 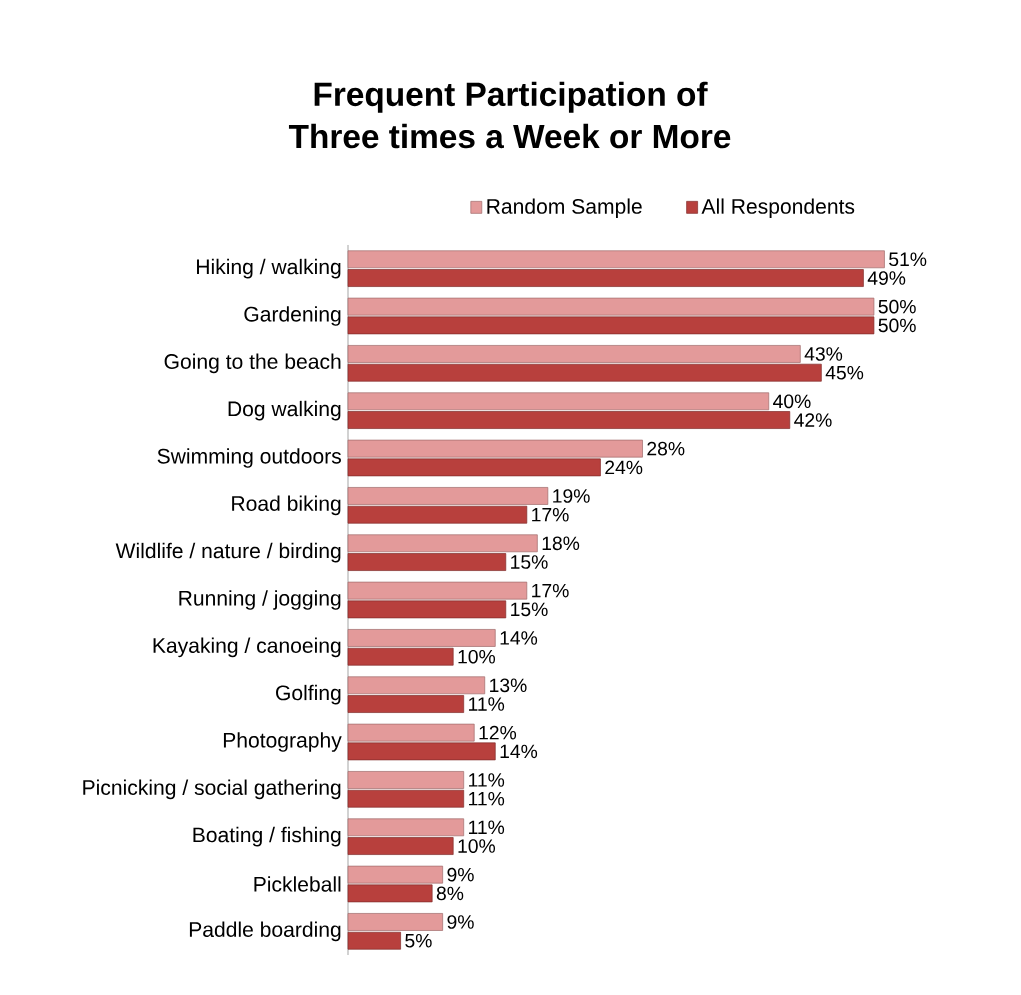 I want to click on y-tick-label: Going to the beach, so click(x=252, y=363).